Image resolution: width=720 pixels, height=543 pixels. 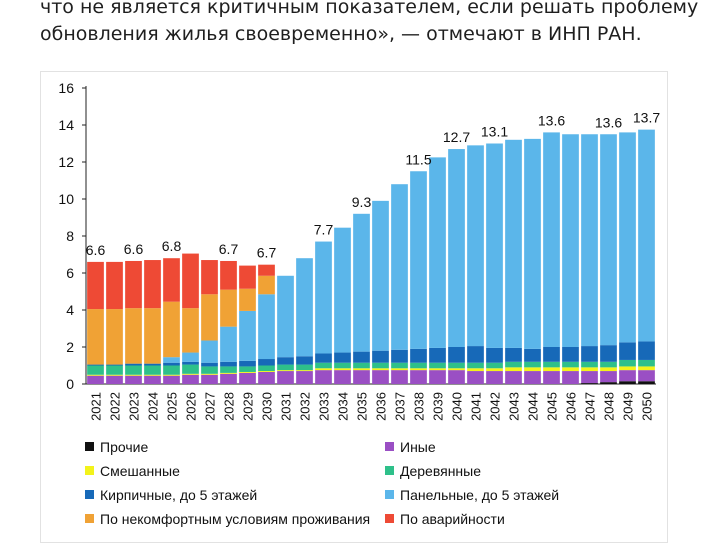 What do you see at coordinates (590, 406) in the screenshot?
I see `x-tick-label: 2047` at bounding box center [590, 406].